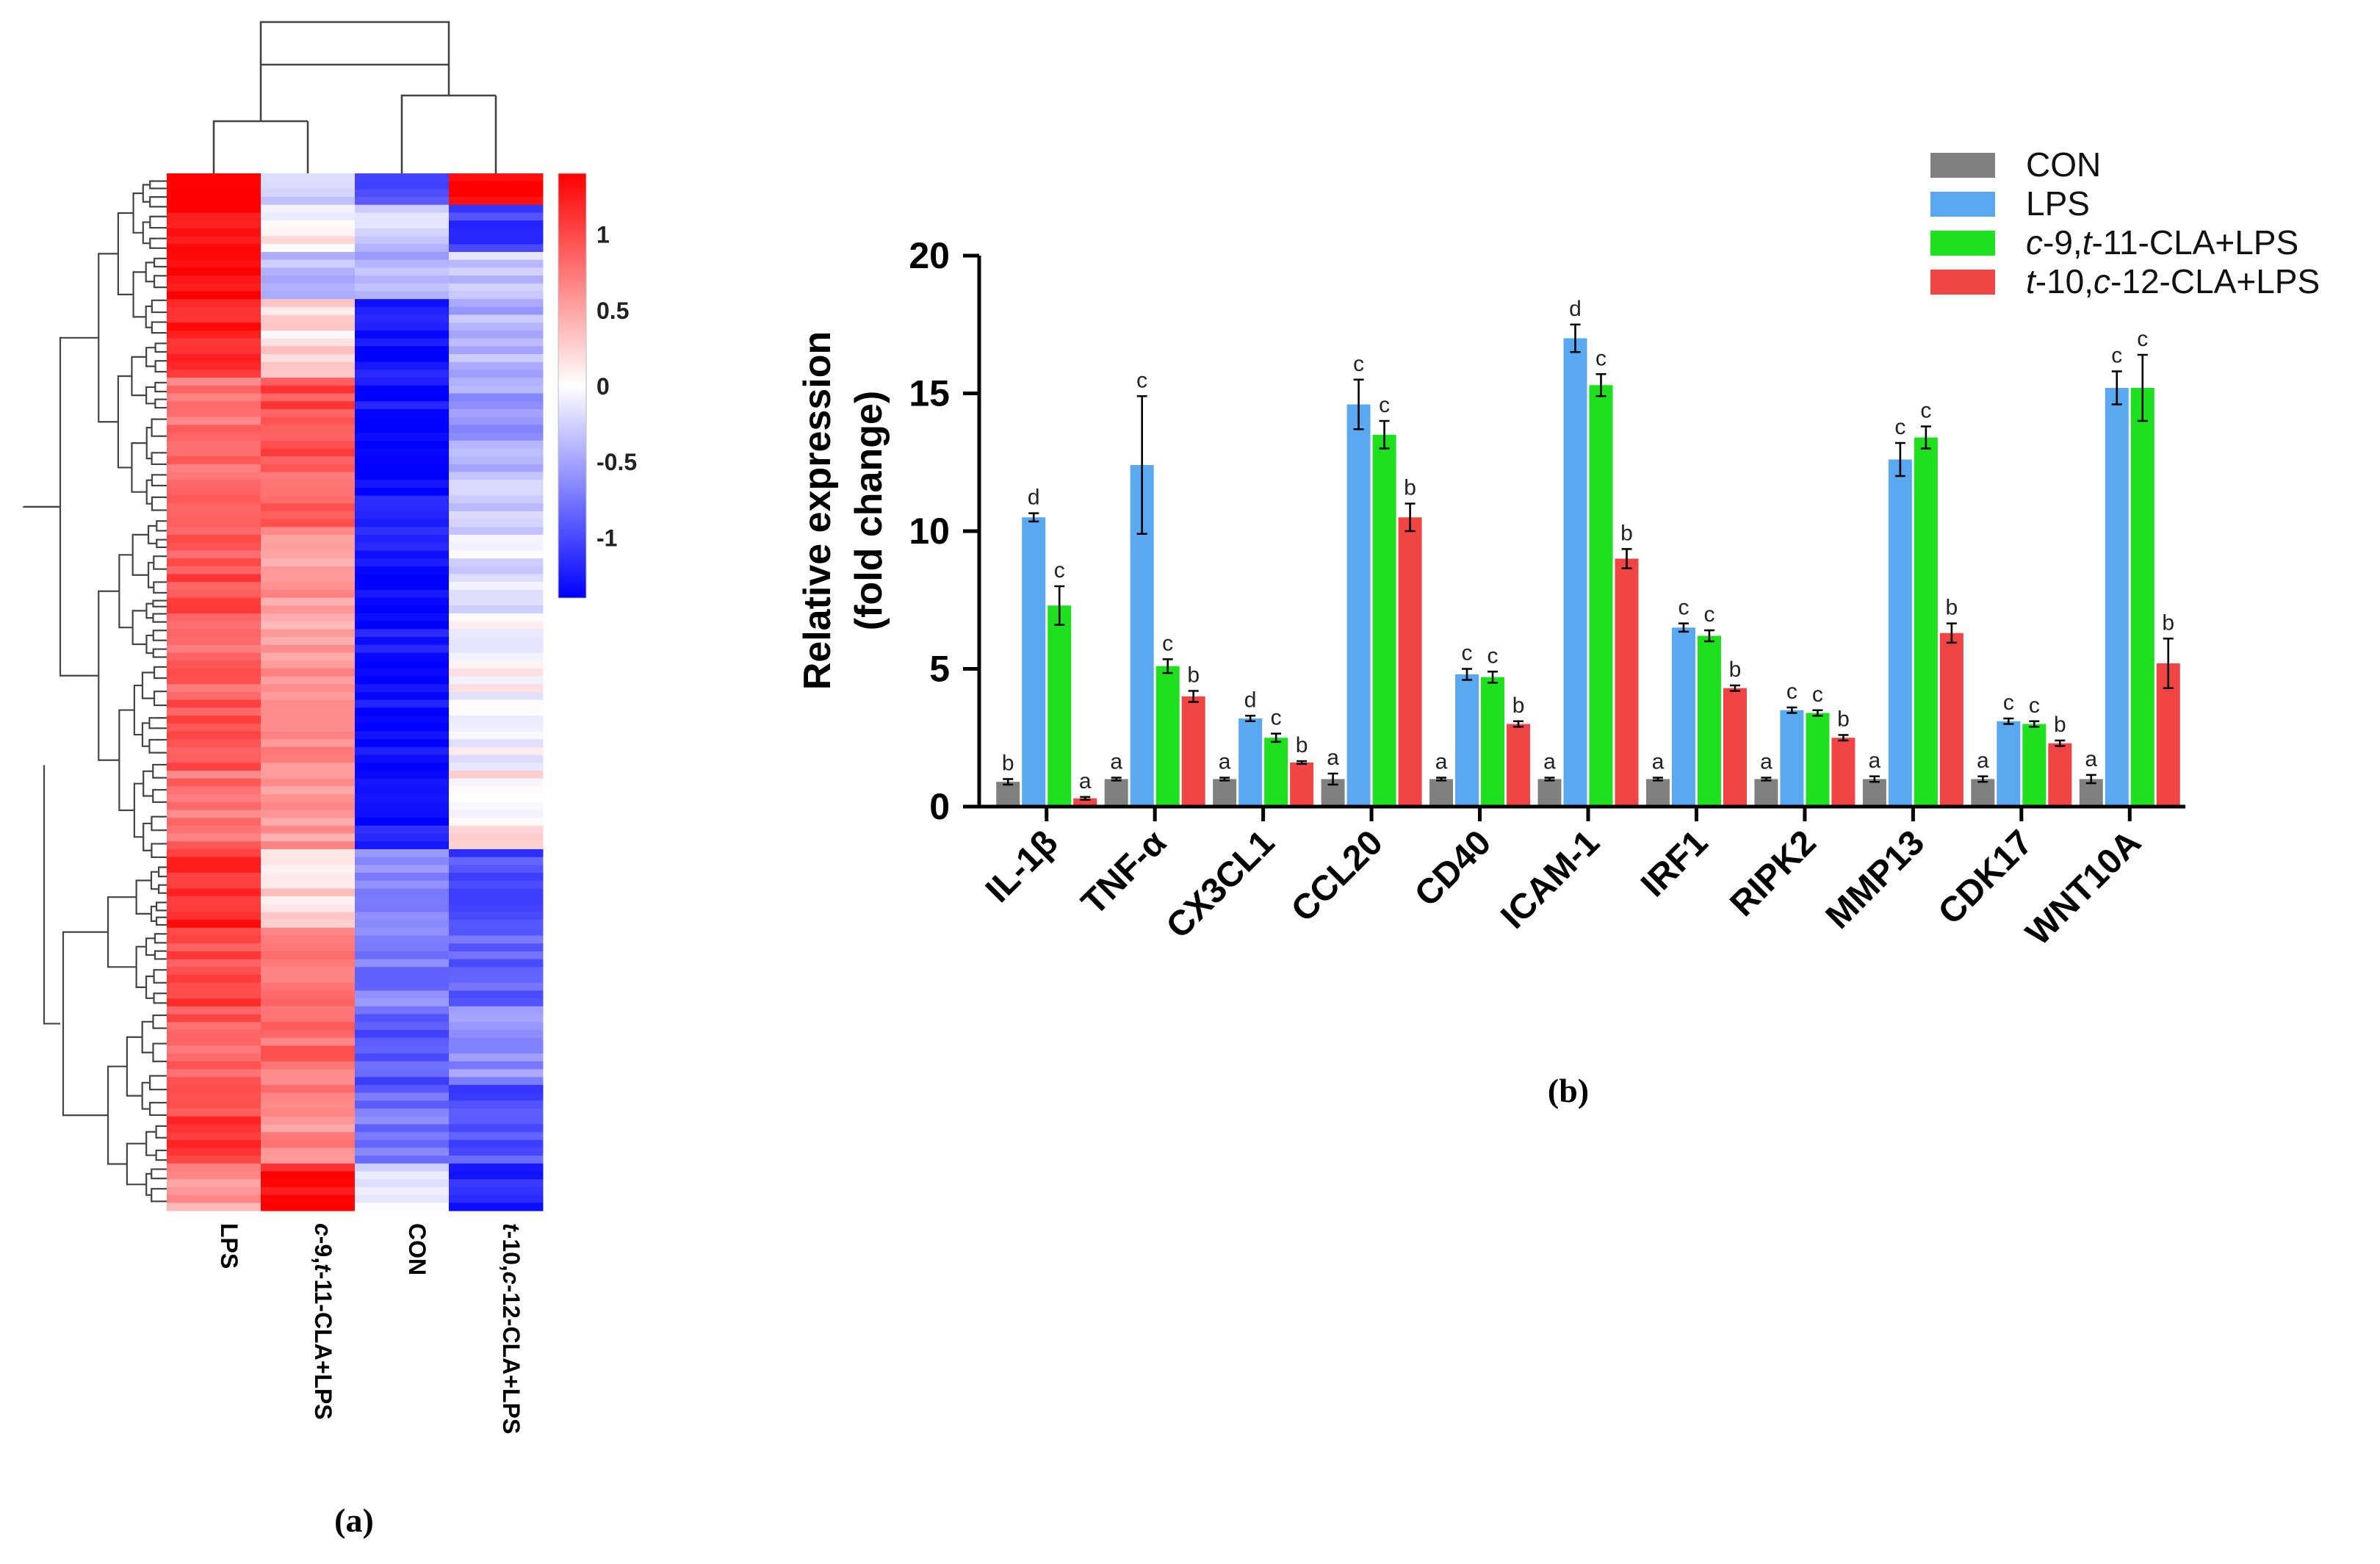  I want to click on significance-letter: b, so click(1844, 719).